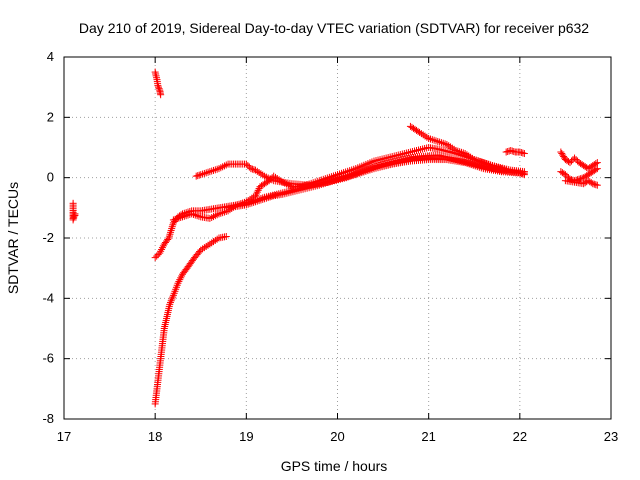 The height and width of the screenshot is (480, 640). Describe the element at coordinates (13, 238) in the screenshot. I see `y-axis-label: SDTVAR / TECUs` at that location.